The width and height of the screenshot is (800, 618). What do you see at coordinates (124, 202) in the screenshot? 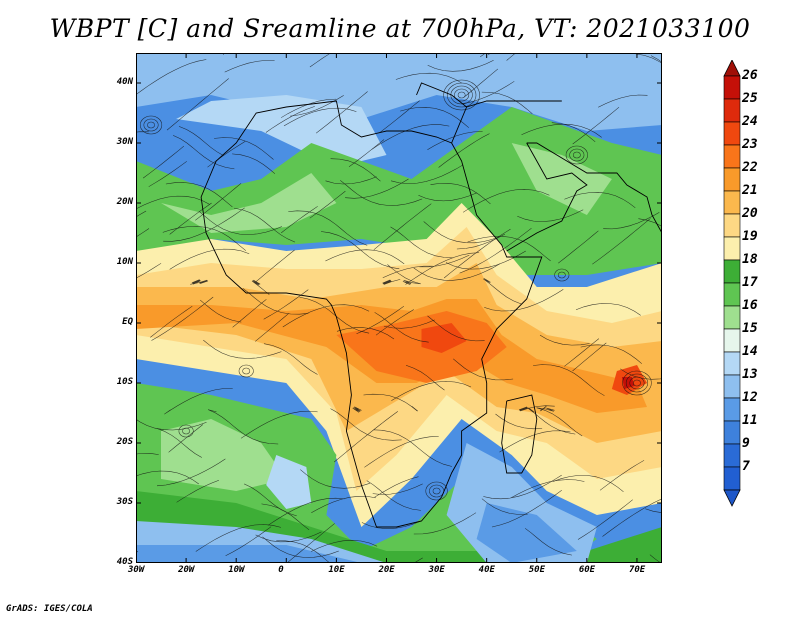
I see `lat-tick-label: 20N` at bounding box center [124, 202].